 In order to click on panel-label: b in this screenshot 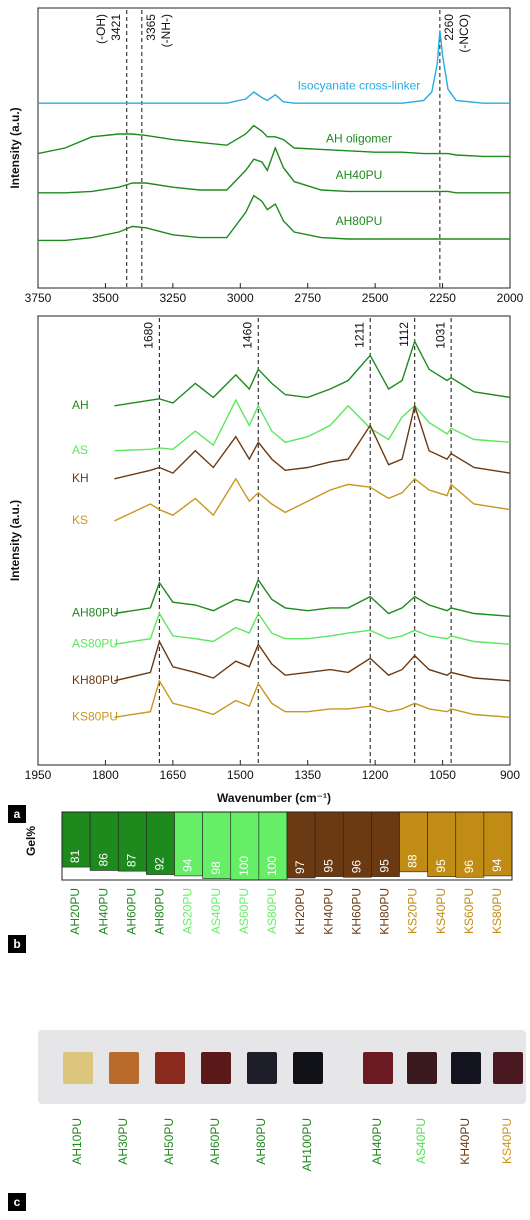, I will do `click(16, 944)`.